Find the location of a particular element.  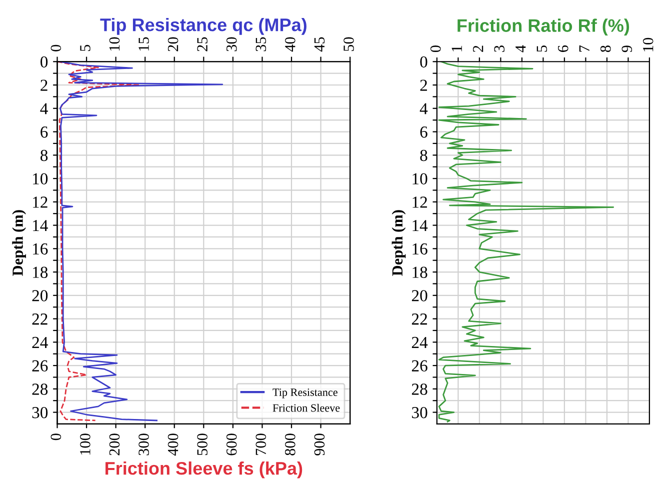

x-tick-label: 2 is located at coordinates (478, 49).